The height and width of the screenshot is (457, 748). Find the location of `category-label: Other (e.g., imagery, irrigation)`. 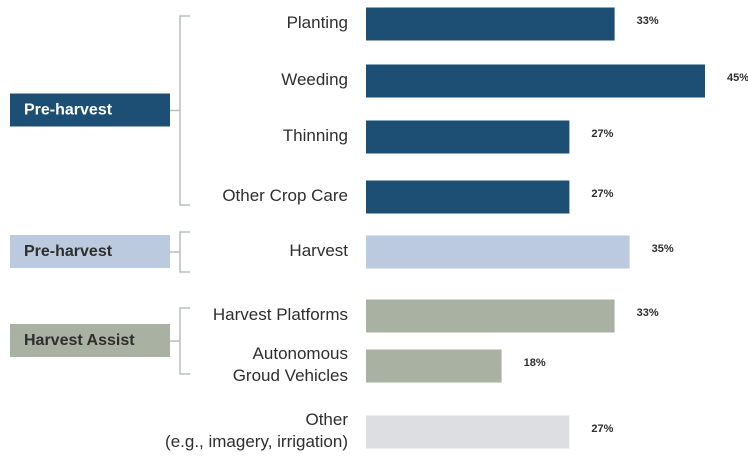

category-label: Other (e.g., imagery, irrigation) is located at coordinates (256, 430).